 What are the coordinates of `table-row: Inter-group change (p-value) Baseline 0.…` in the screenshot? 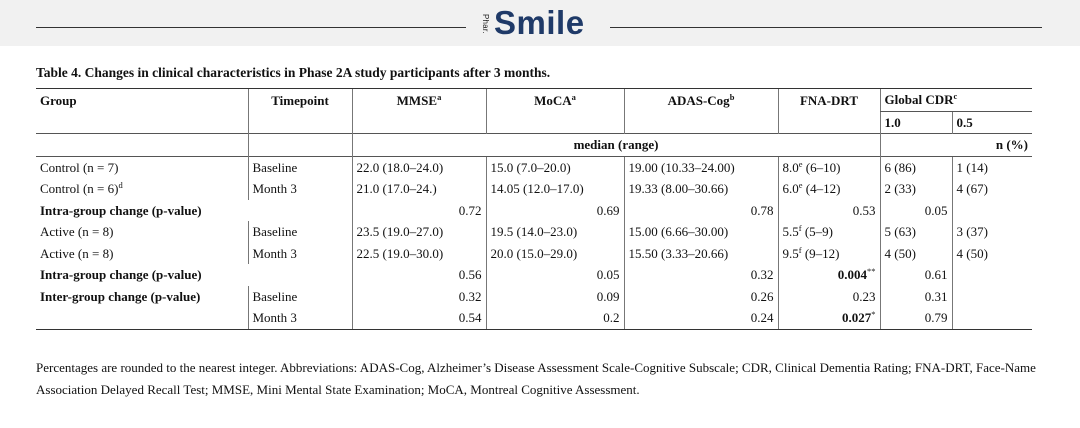 It's located at (534, 296).